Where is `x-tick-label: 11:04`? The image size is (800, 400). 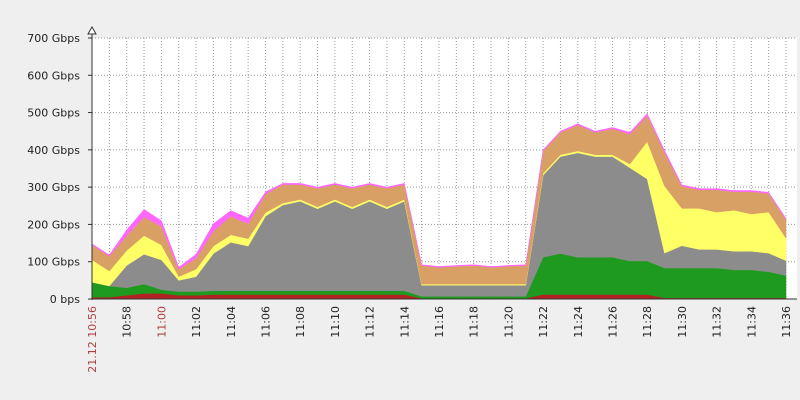 x-tick-label: 11:04 is located at coordinates (231, 322).